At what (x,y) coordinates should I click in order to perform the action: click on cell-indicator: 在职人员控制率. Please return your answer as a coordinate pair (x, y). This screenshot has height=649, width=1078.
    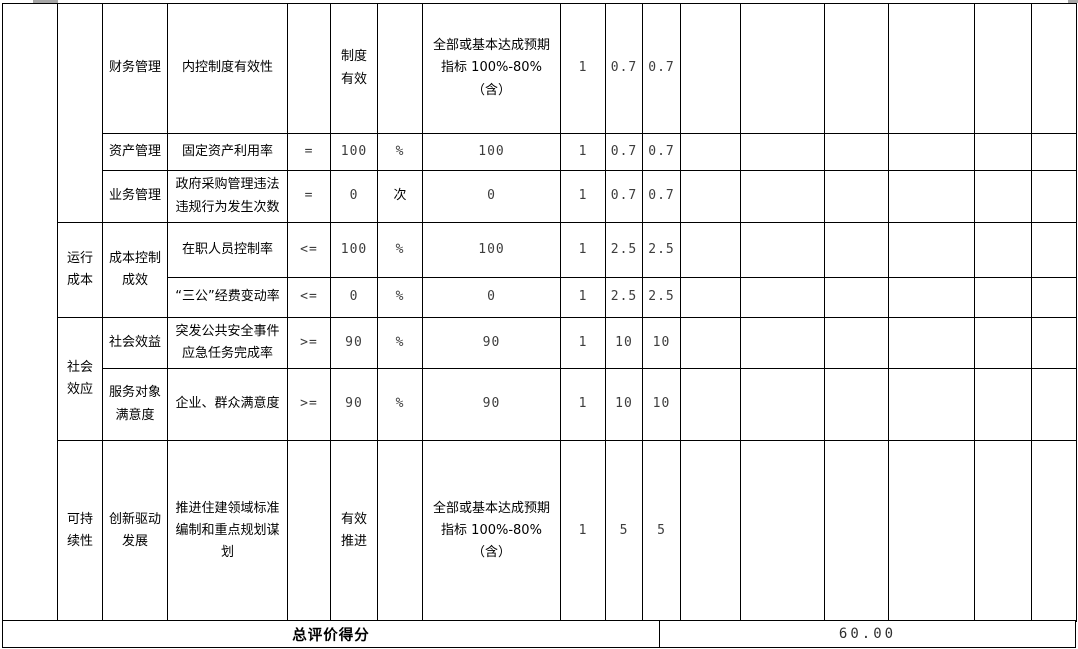
    Looking at the image, I should click on (227, 250).